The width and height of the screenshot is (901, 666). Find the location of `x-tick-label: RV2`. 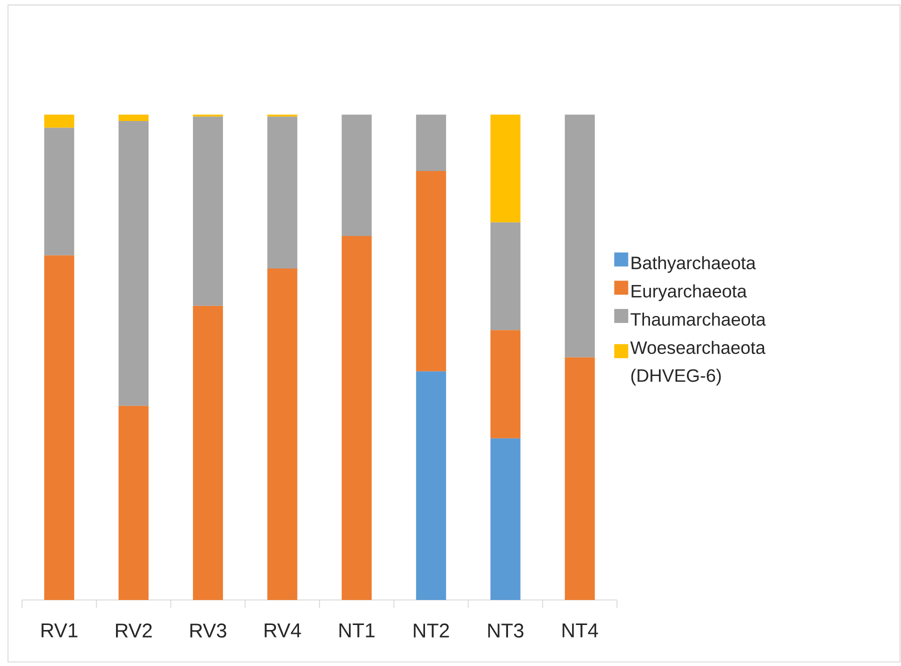

x-tick-label: RV2 is located at coordinates (134, 631).